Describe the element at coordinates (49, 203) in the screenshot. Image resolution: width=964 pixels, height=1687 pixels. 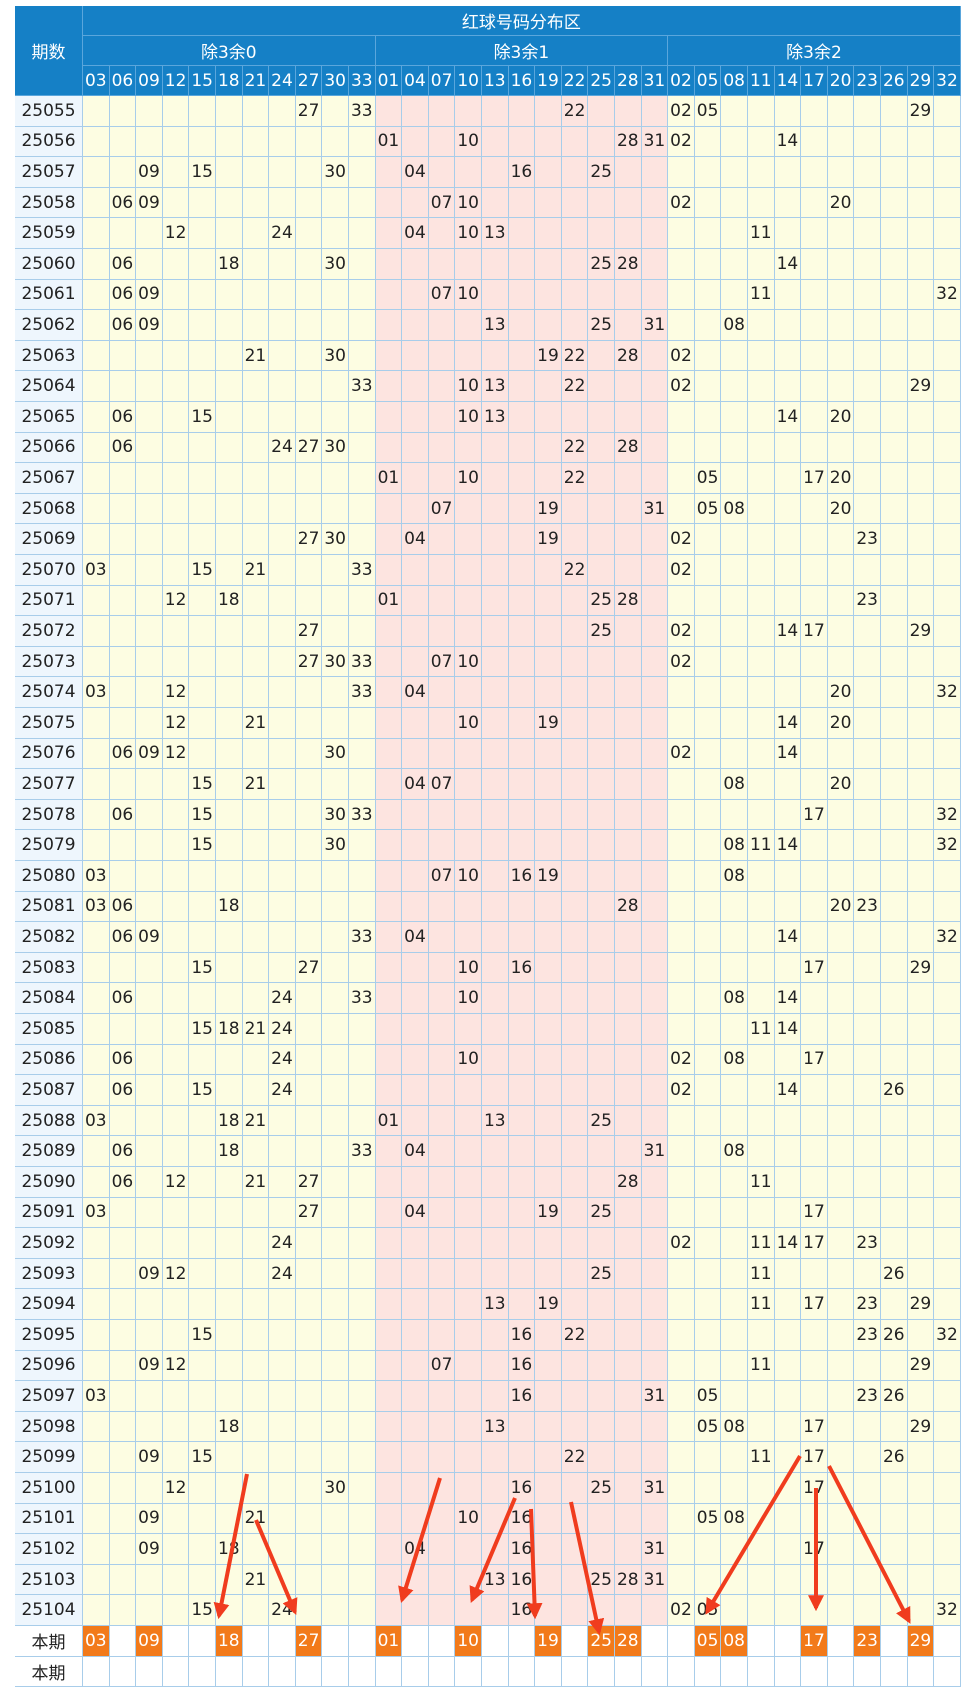
I see `period: 25058` at that location.